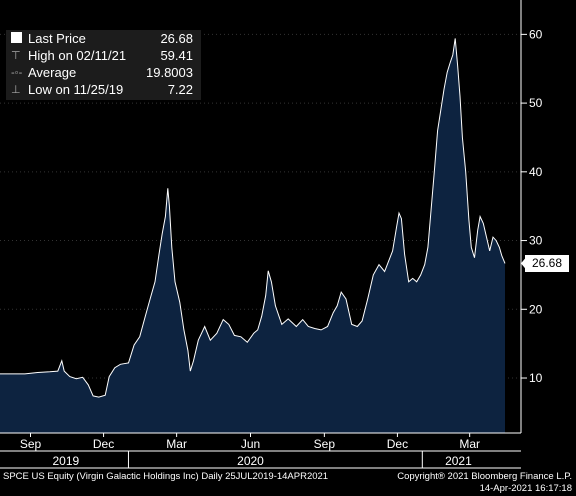  I want to click on legend-label-average: Average, so click(52, 72).